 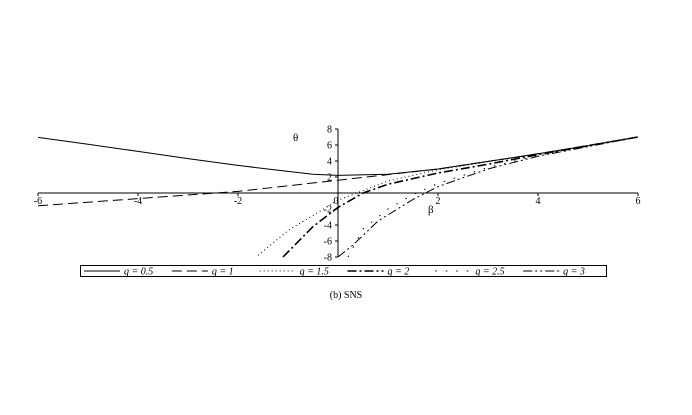 I want to click on x-tick-label: -2, so click(x=238, y=201).